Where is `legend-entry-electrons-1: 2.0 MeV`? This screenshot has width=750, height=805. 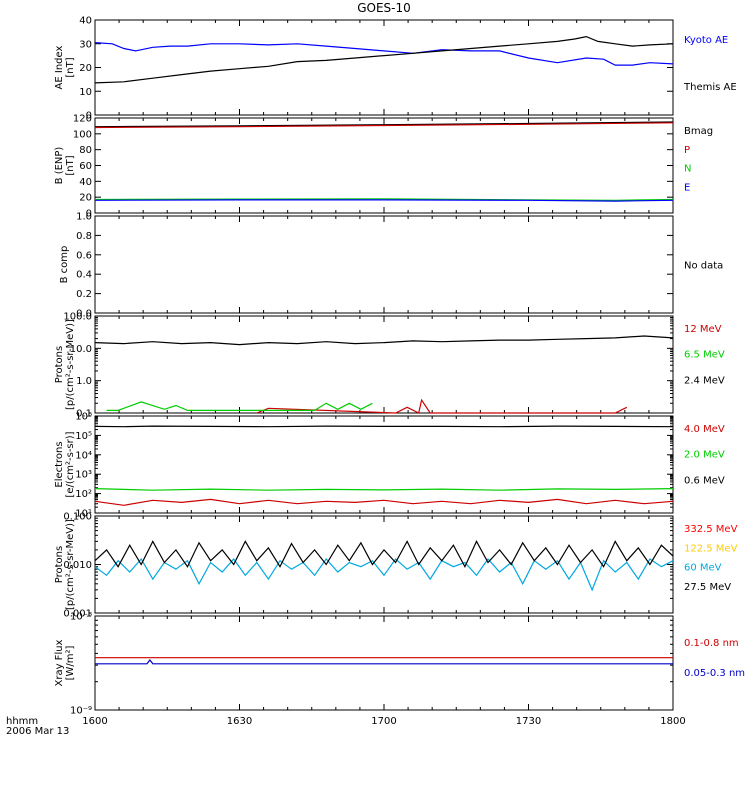
legend-entry-electrons-1: 2.0 MeV is located at coordinates (704, 455).